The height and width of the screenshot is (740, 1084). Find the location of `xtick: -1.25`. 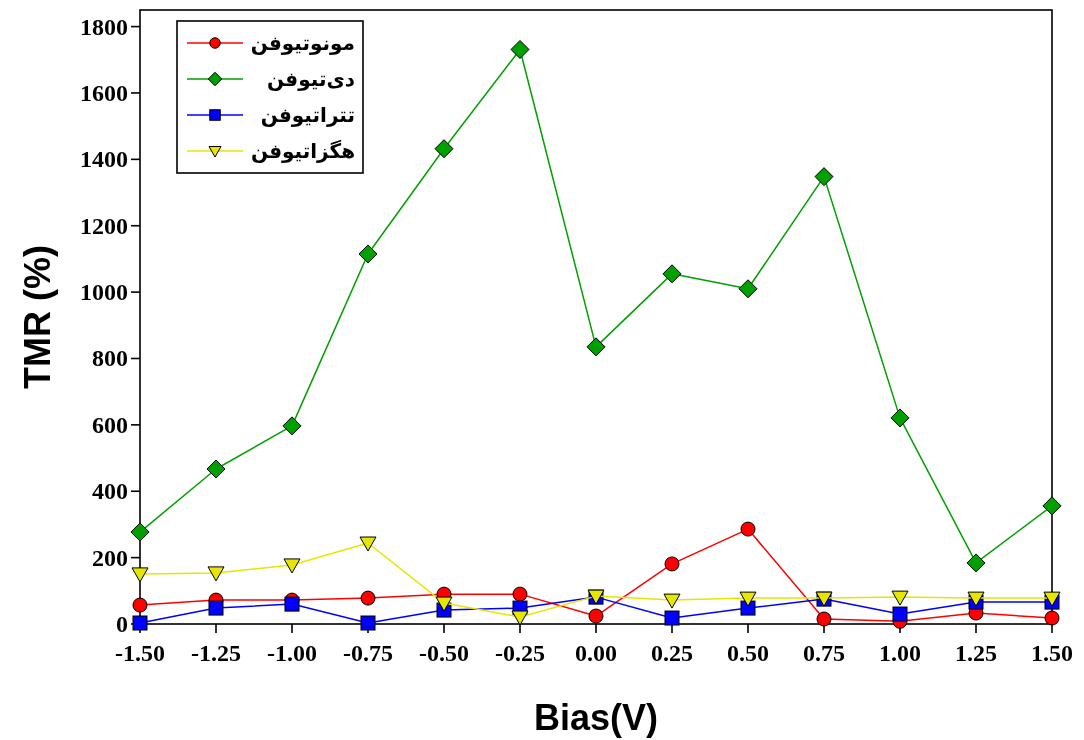

xtick: -1.25 is located at coordinates (216, 653).